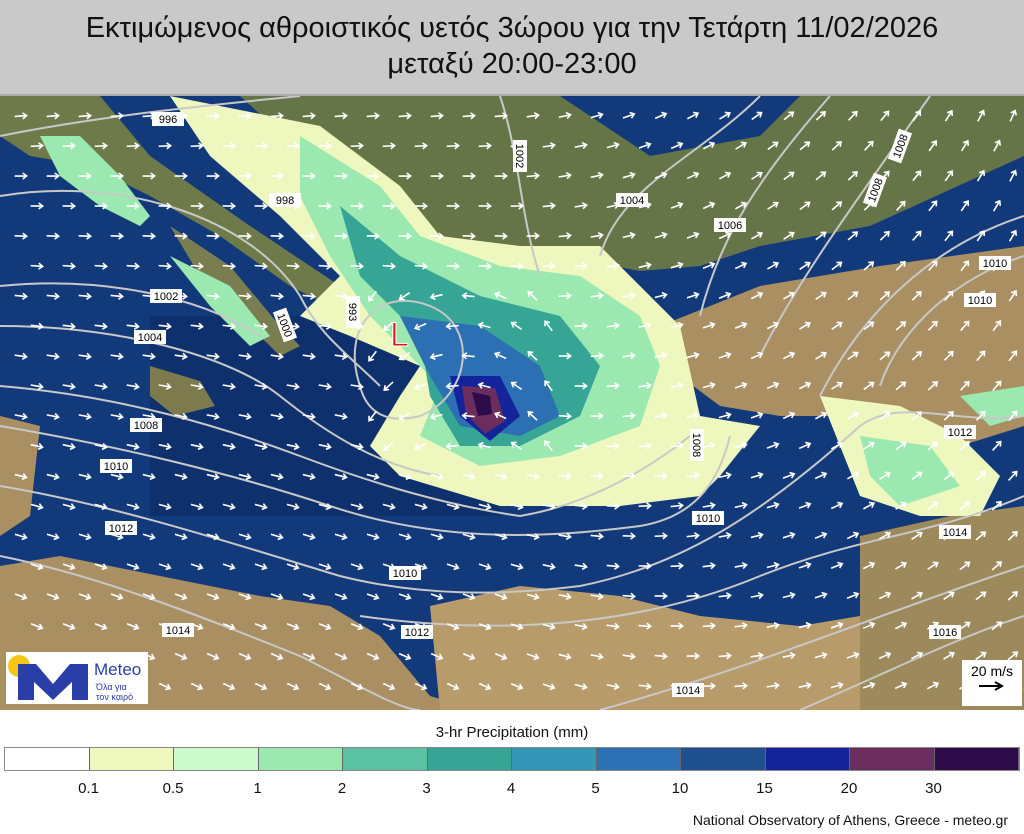  I want to click on legend-title: 3-hr Precipitation (mm), so click(512, 732).